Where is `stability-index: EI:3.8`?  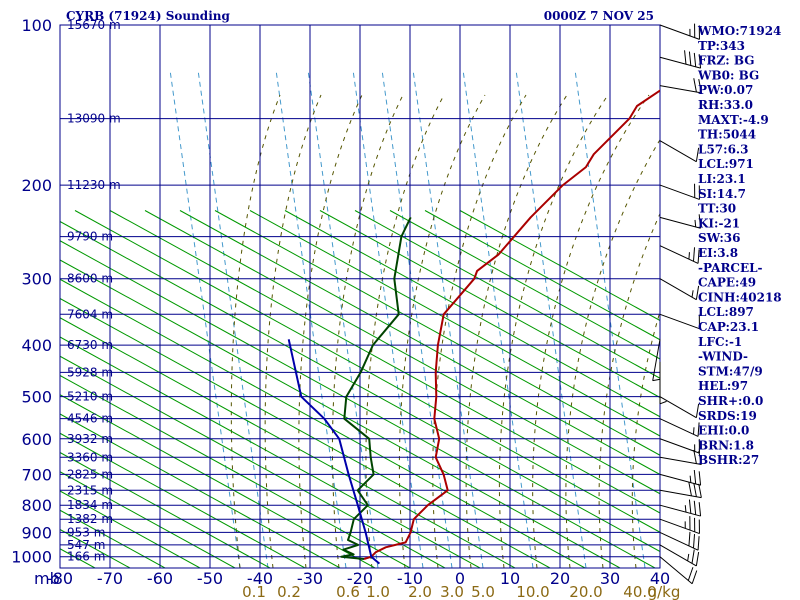 stability-index: EI:3.8 is located at coordinates (718, 253).